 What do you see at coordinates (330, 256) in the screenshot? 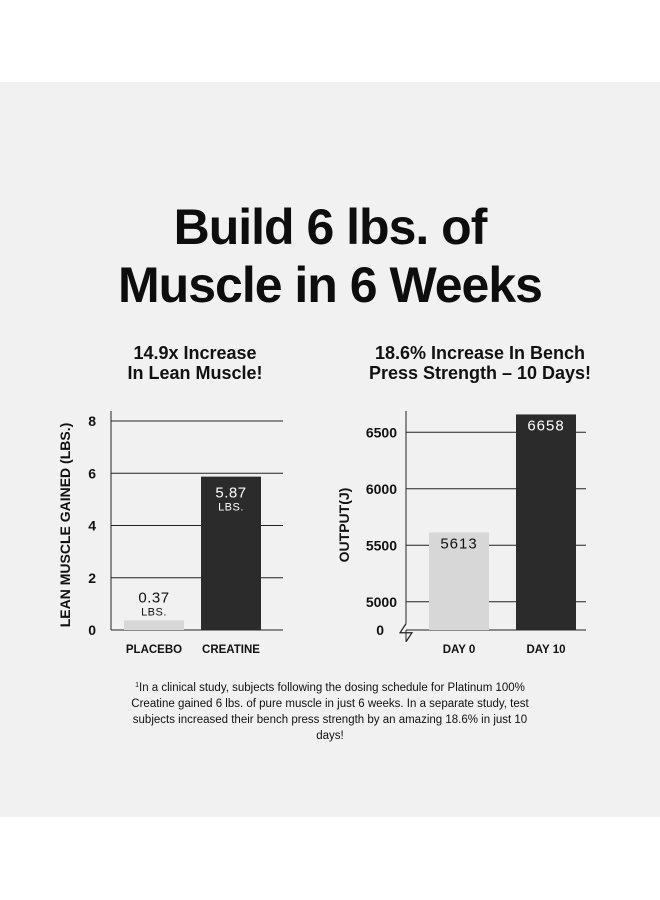
I see `headline: Build 6 lbs. of Muscle in 6 Weeks` at bounding box center [330, 256].